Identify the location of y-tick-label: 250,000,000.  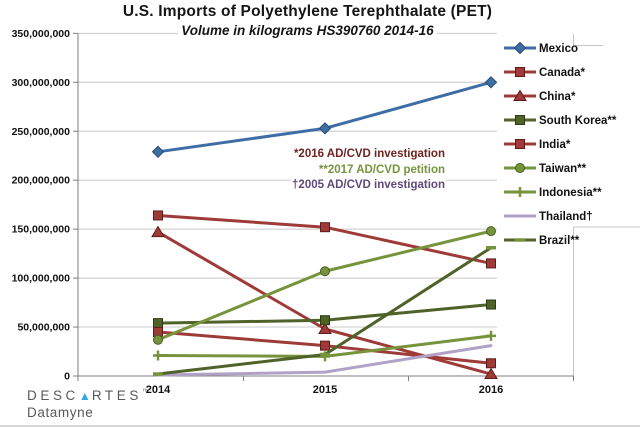
(41, 132).